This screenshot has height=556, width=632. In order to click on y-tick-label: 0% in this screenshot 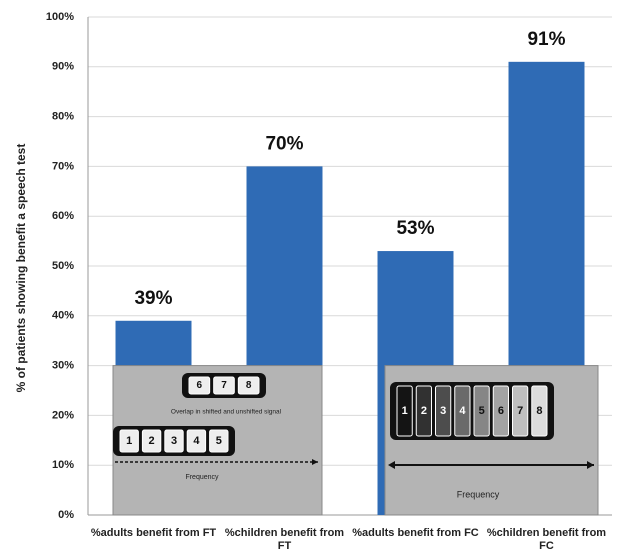, I will do `click(66, 515)`.